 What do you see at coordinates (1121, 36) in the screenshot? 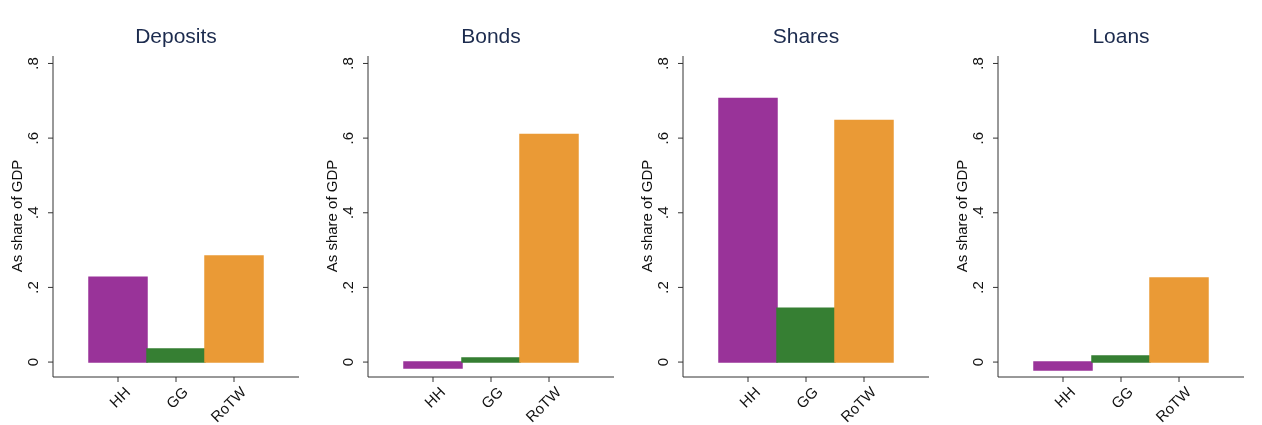
I see `chart-title: Loans` at bounding box center [1121, 36].